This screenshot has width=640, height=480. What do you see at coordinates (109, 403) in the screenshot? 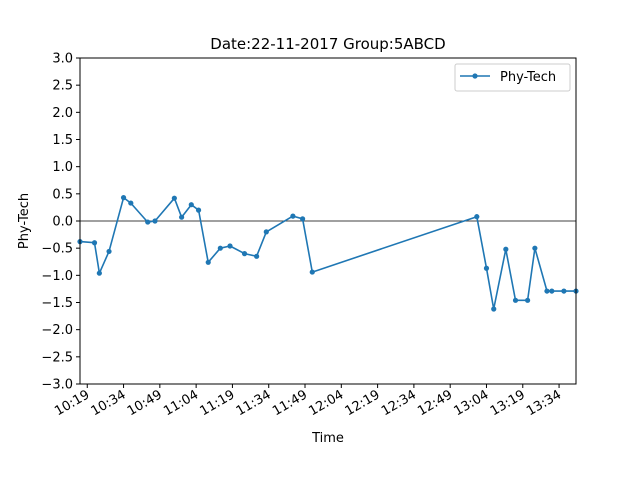
I see `x-tick-label: 10:34` at bounding box center [109, 403].